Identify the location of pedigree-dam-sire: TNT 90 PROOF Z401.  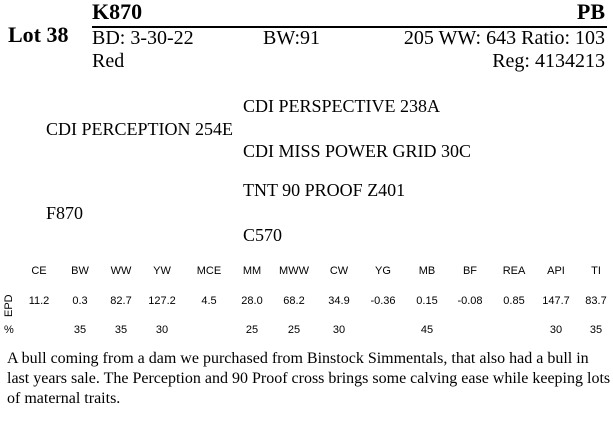
(324, 190).